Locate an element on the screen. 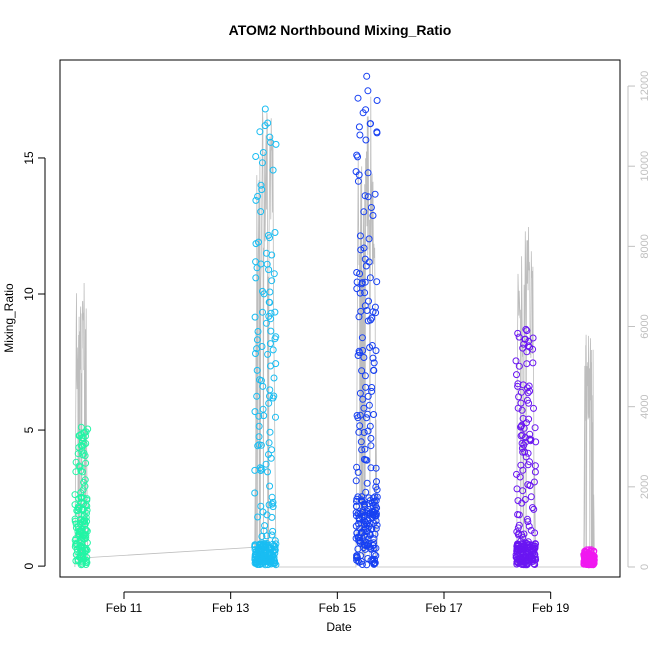  y2-tick-label: 10000 is located at coordinates (644, 166).